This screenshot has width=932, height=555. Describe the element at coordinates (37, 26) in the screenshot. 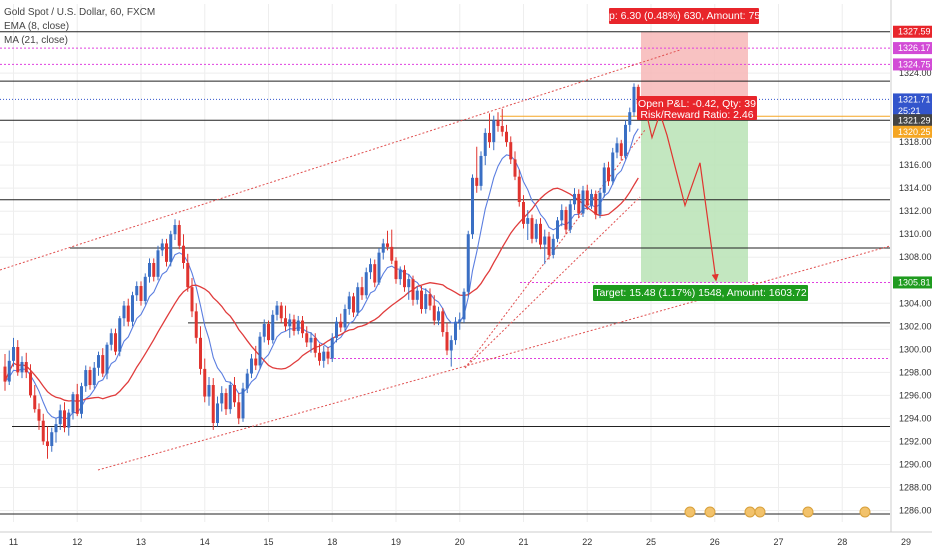

I see `legend-ema: EMA (8, close)` at that location.